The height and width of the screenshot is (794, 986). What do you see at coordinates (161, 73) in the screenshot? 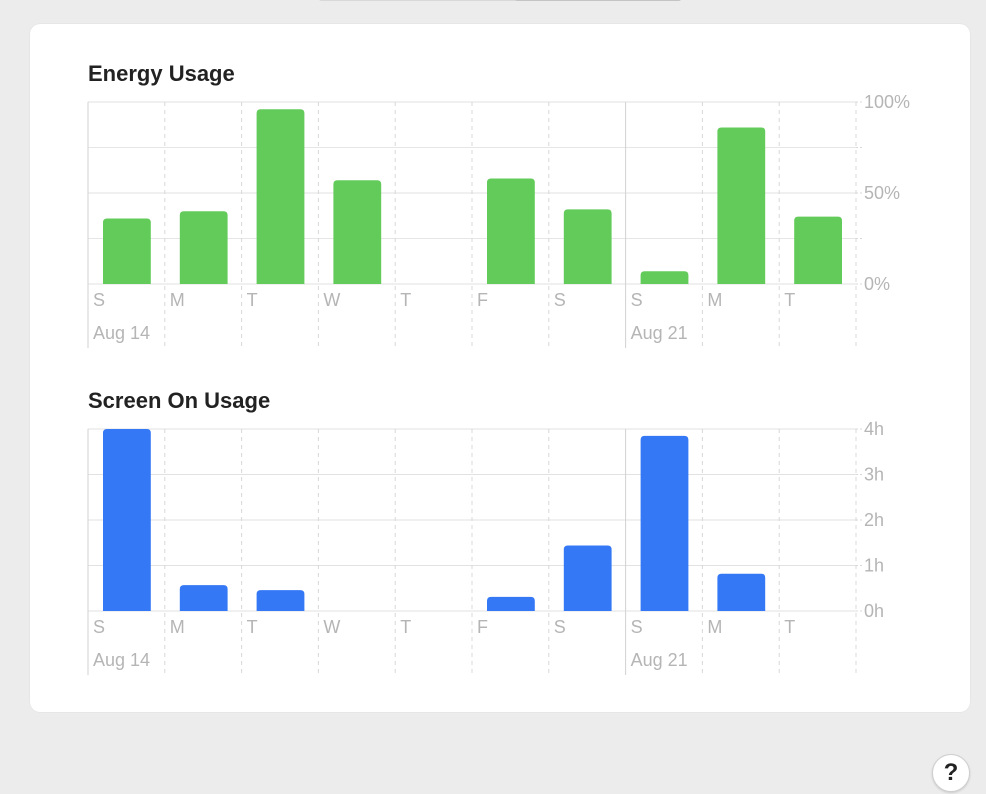
I see `chart-title: Energy Usage` at bounding box center [161, 73].